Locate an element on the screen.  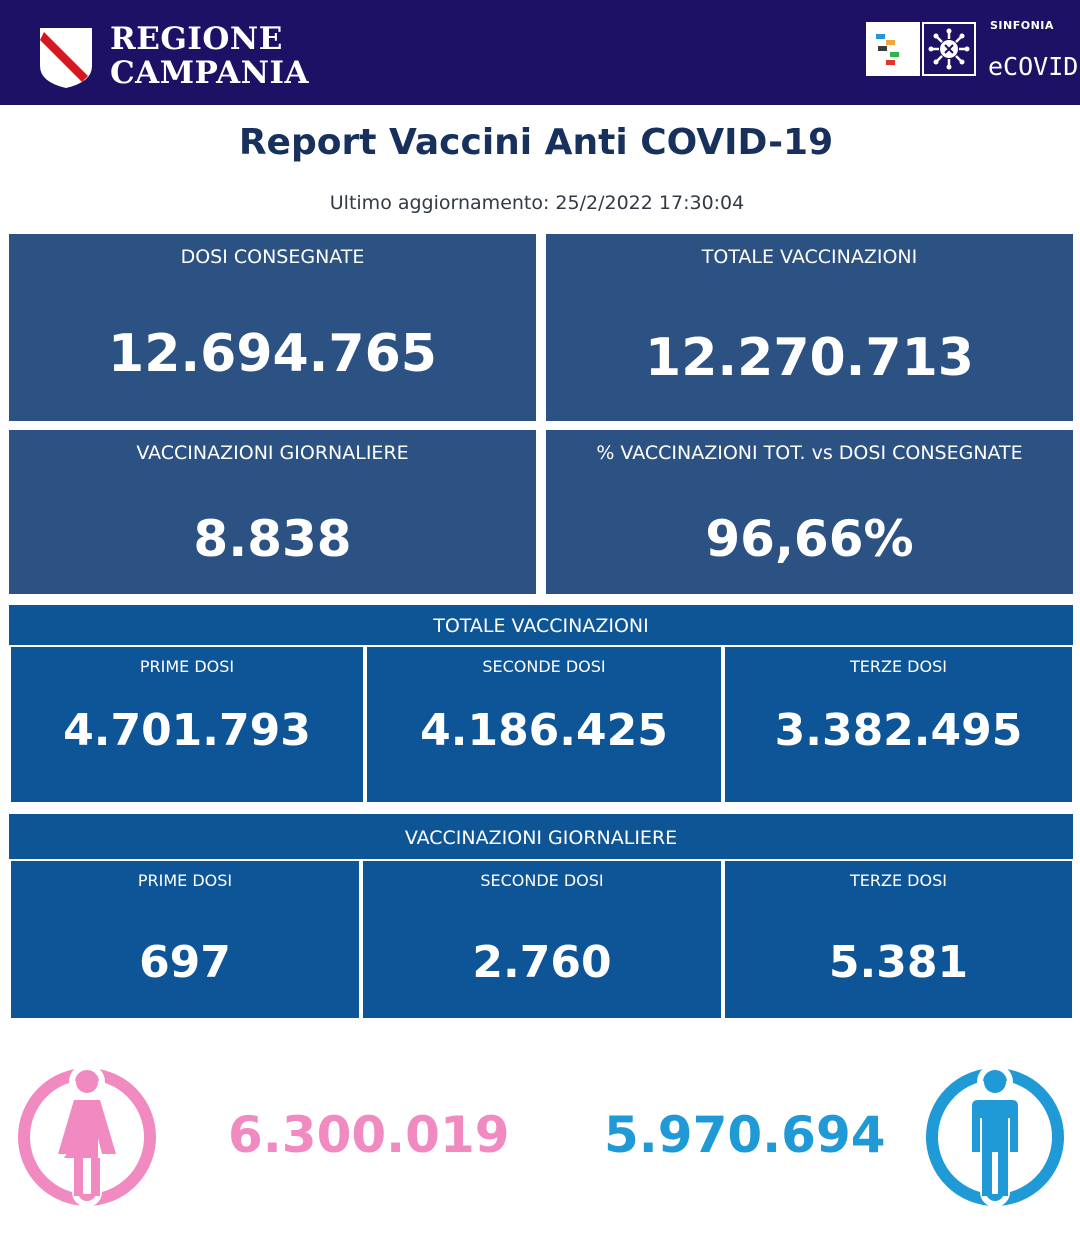
giornaliere-prime-dosi: PRIME DOSI 697 is located at coordinates (185, 939).